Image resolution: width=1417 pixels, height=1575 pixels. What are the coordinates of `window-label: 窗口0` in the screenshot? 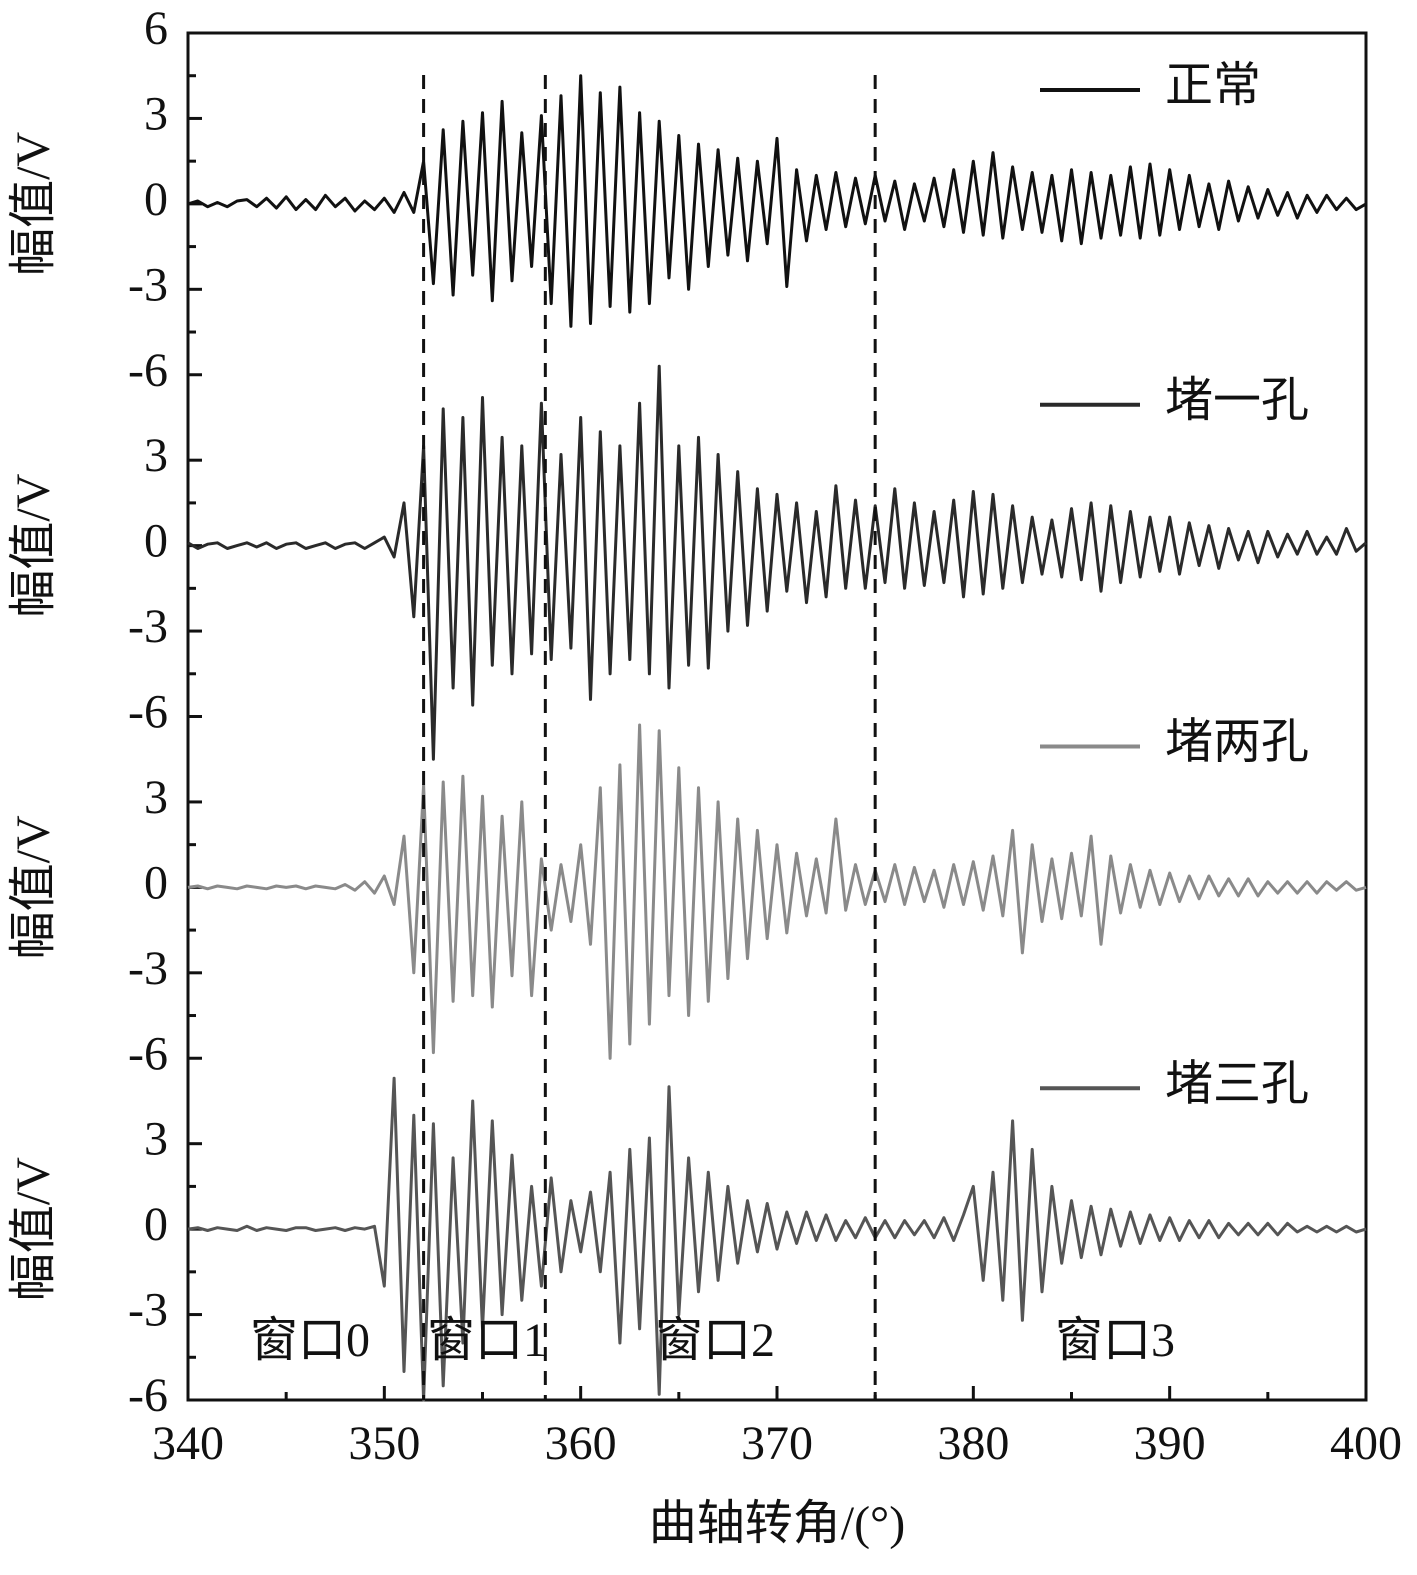 It's located at (310, 1340).